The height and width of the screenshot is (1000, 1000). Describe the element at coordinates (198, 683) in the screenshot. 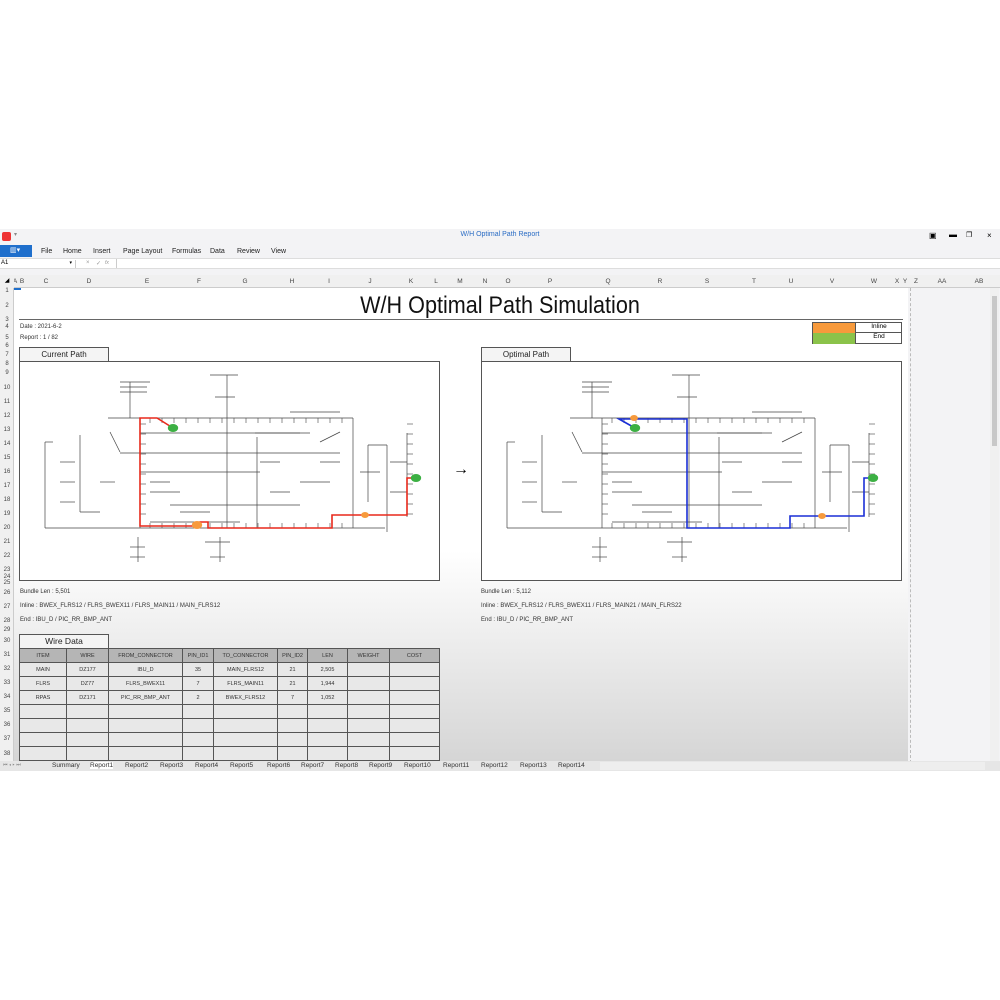

I see `table-cell: 7` at that location.